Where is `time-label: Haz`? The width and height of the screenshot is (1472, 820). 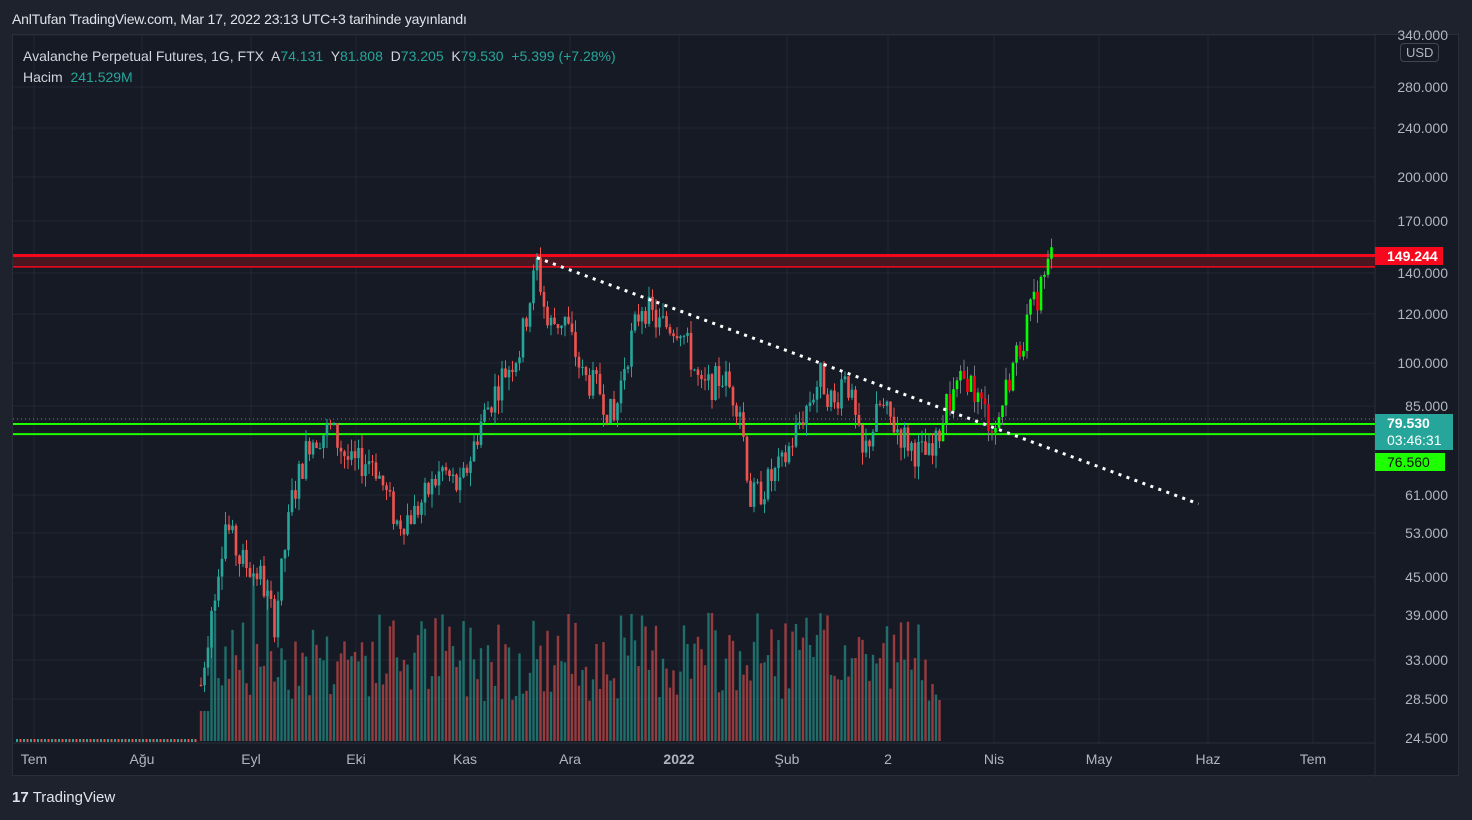
time-label: Haz is located at coordinates (1208, 759).